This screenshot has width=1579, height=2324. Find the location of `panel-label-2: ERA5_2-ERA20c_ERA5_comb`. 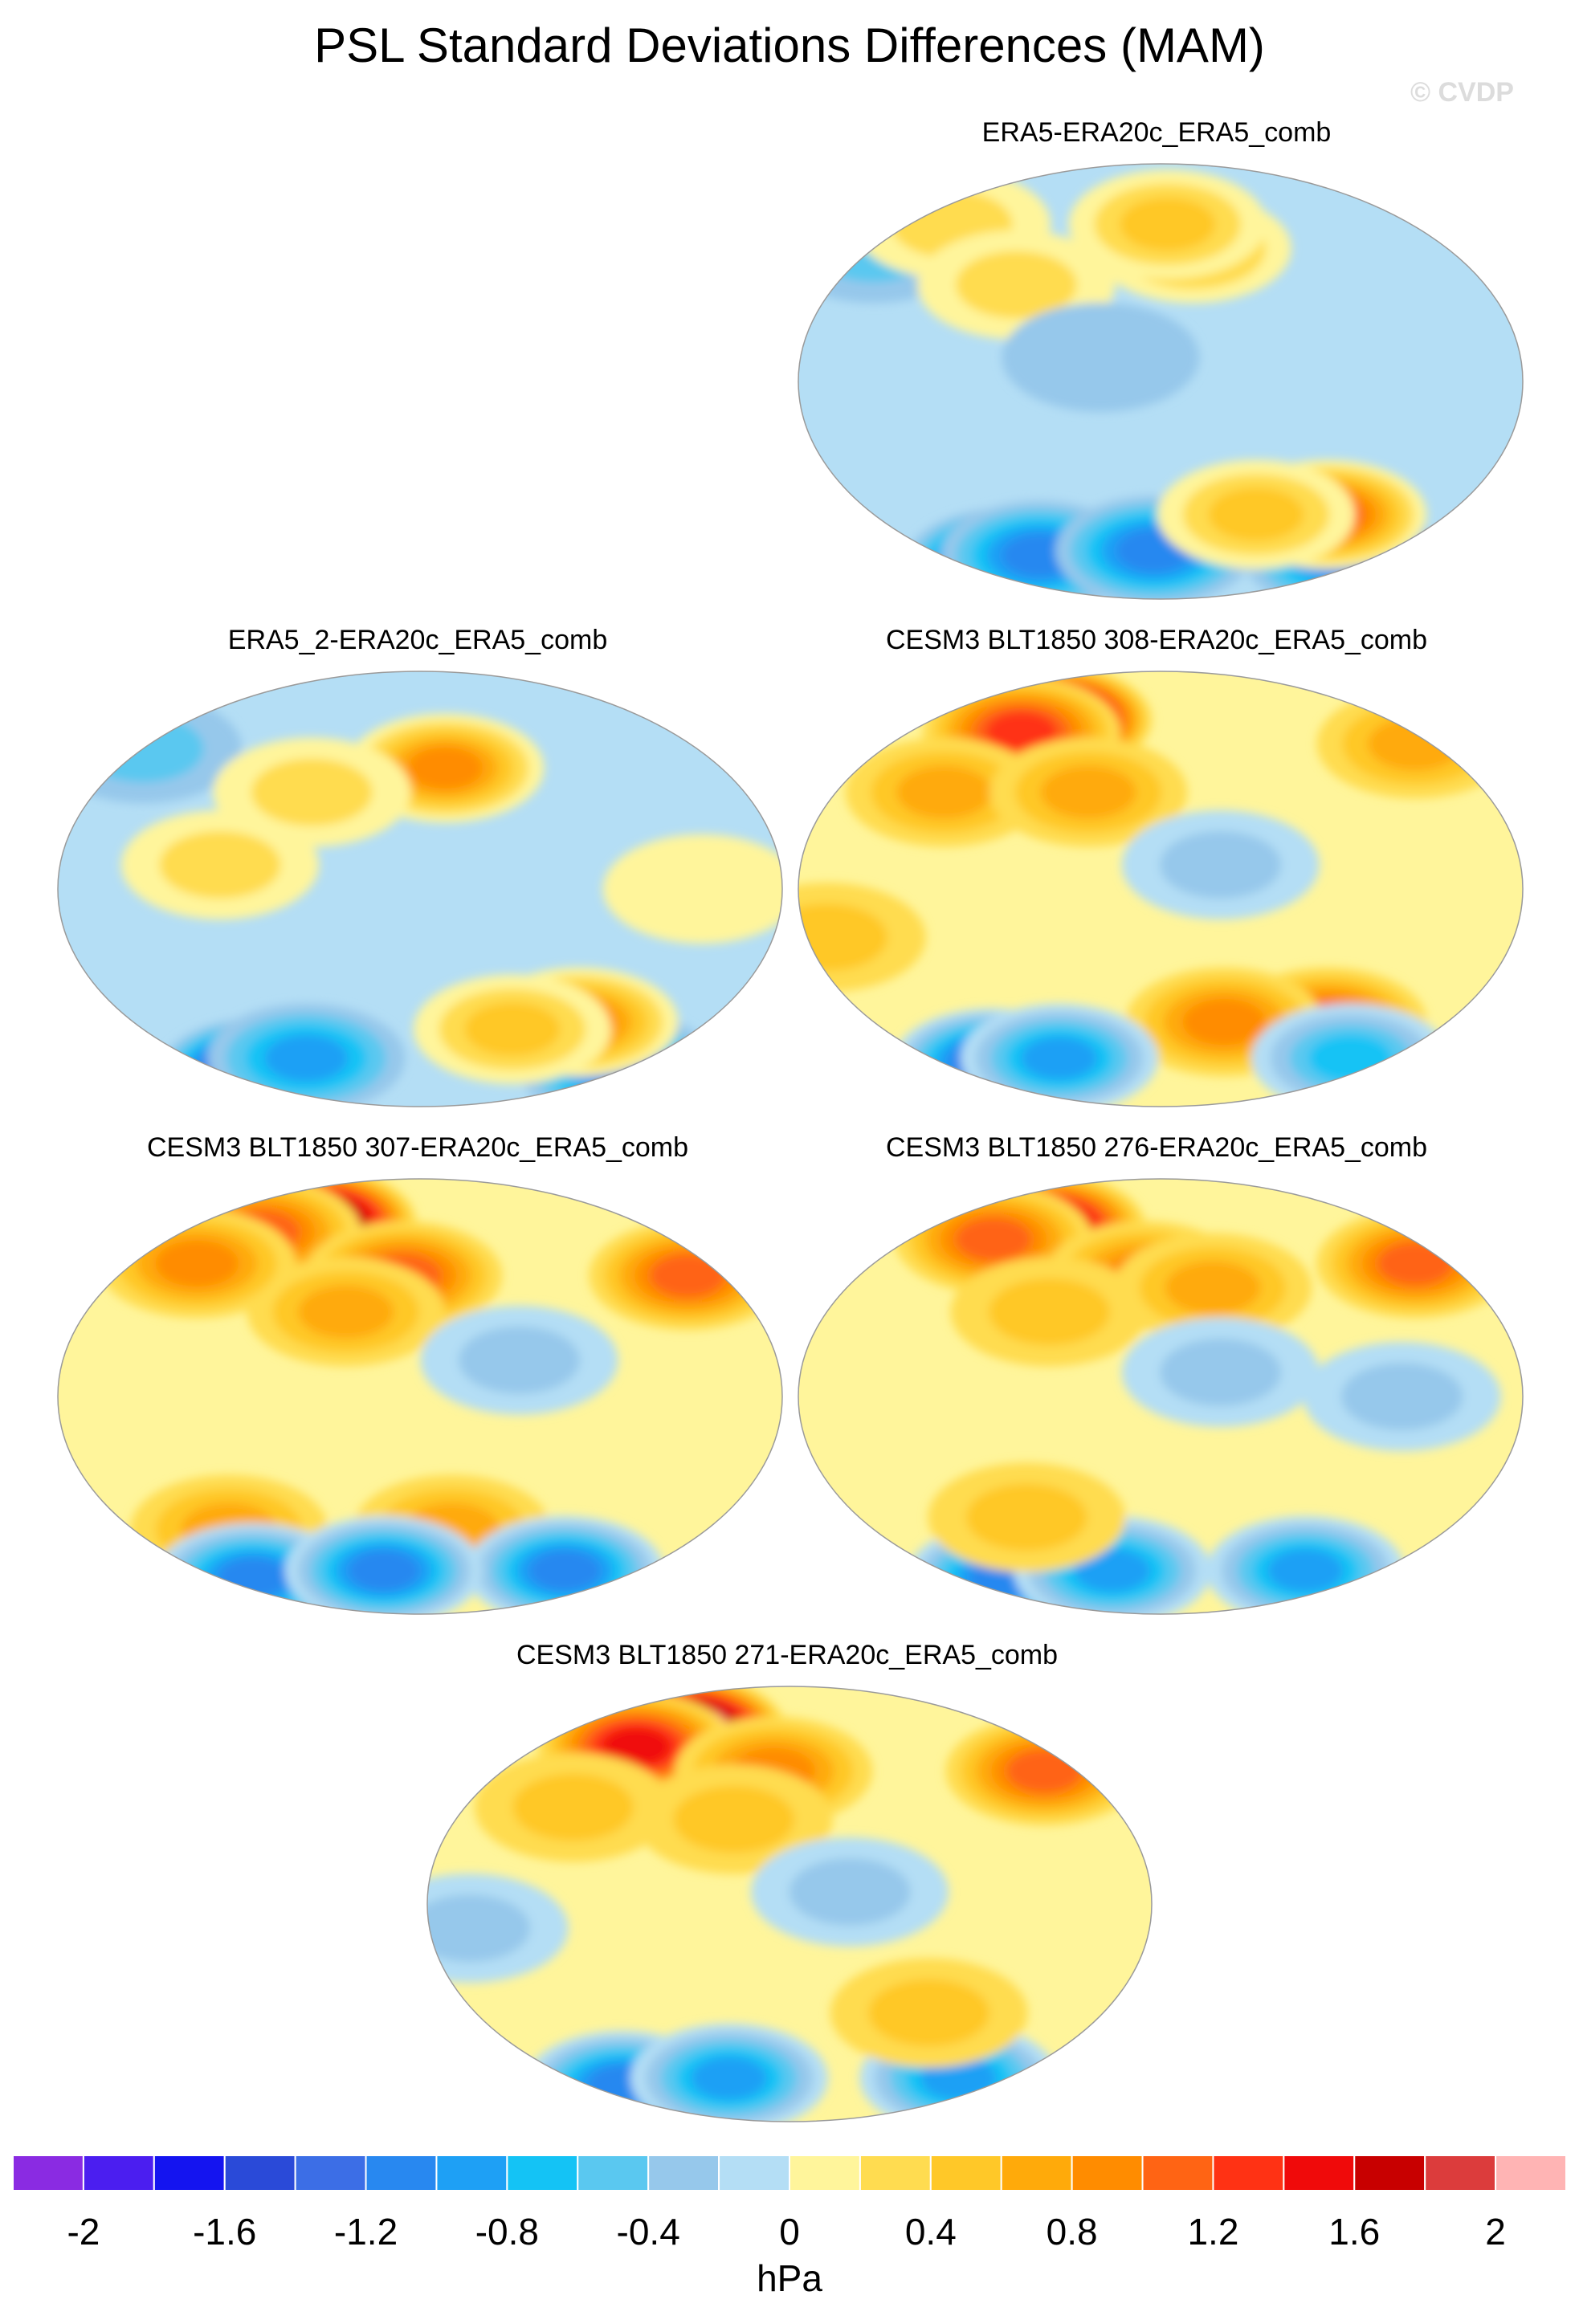

panel-label-2: ERA5_2-ERA20c_ERA5_comb is located at coordinates (417, 640).